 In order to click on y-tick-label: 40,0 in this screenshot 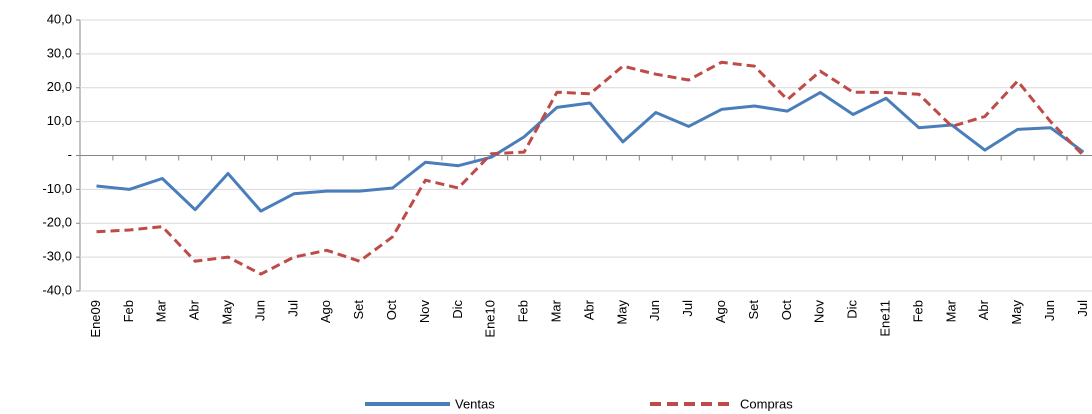, I will do `click(59, 18)`.